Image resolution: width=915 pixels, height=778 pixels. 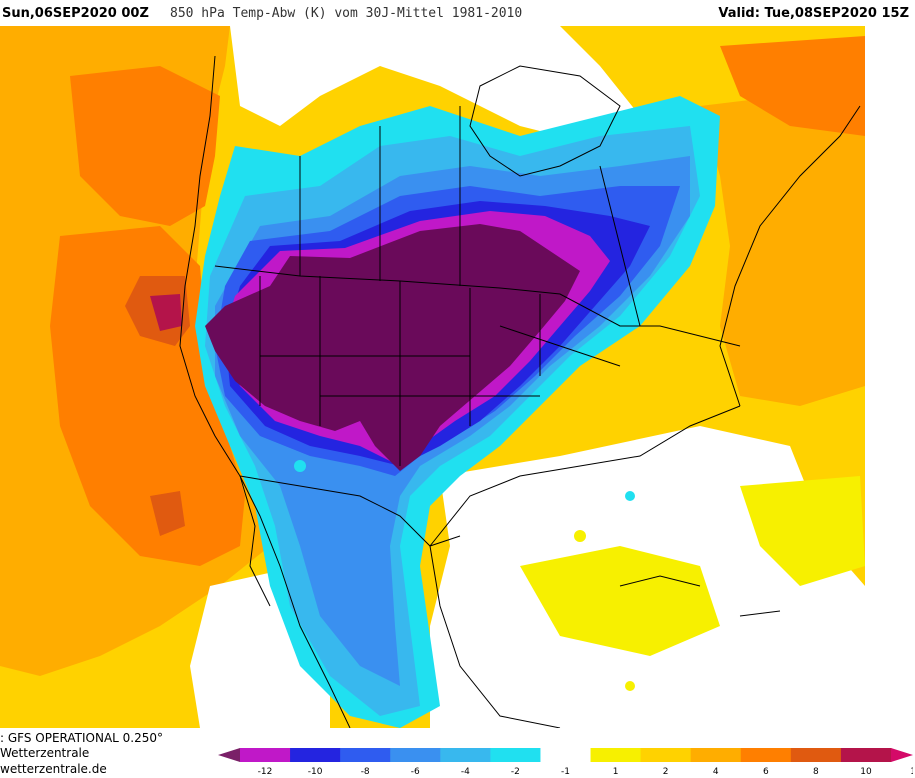 What do you see at coordinates (82, 738) in the screenshot?
I see `model-label: : GFS OPERATIONAL 0.250°` at bounding box center [82, 738].